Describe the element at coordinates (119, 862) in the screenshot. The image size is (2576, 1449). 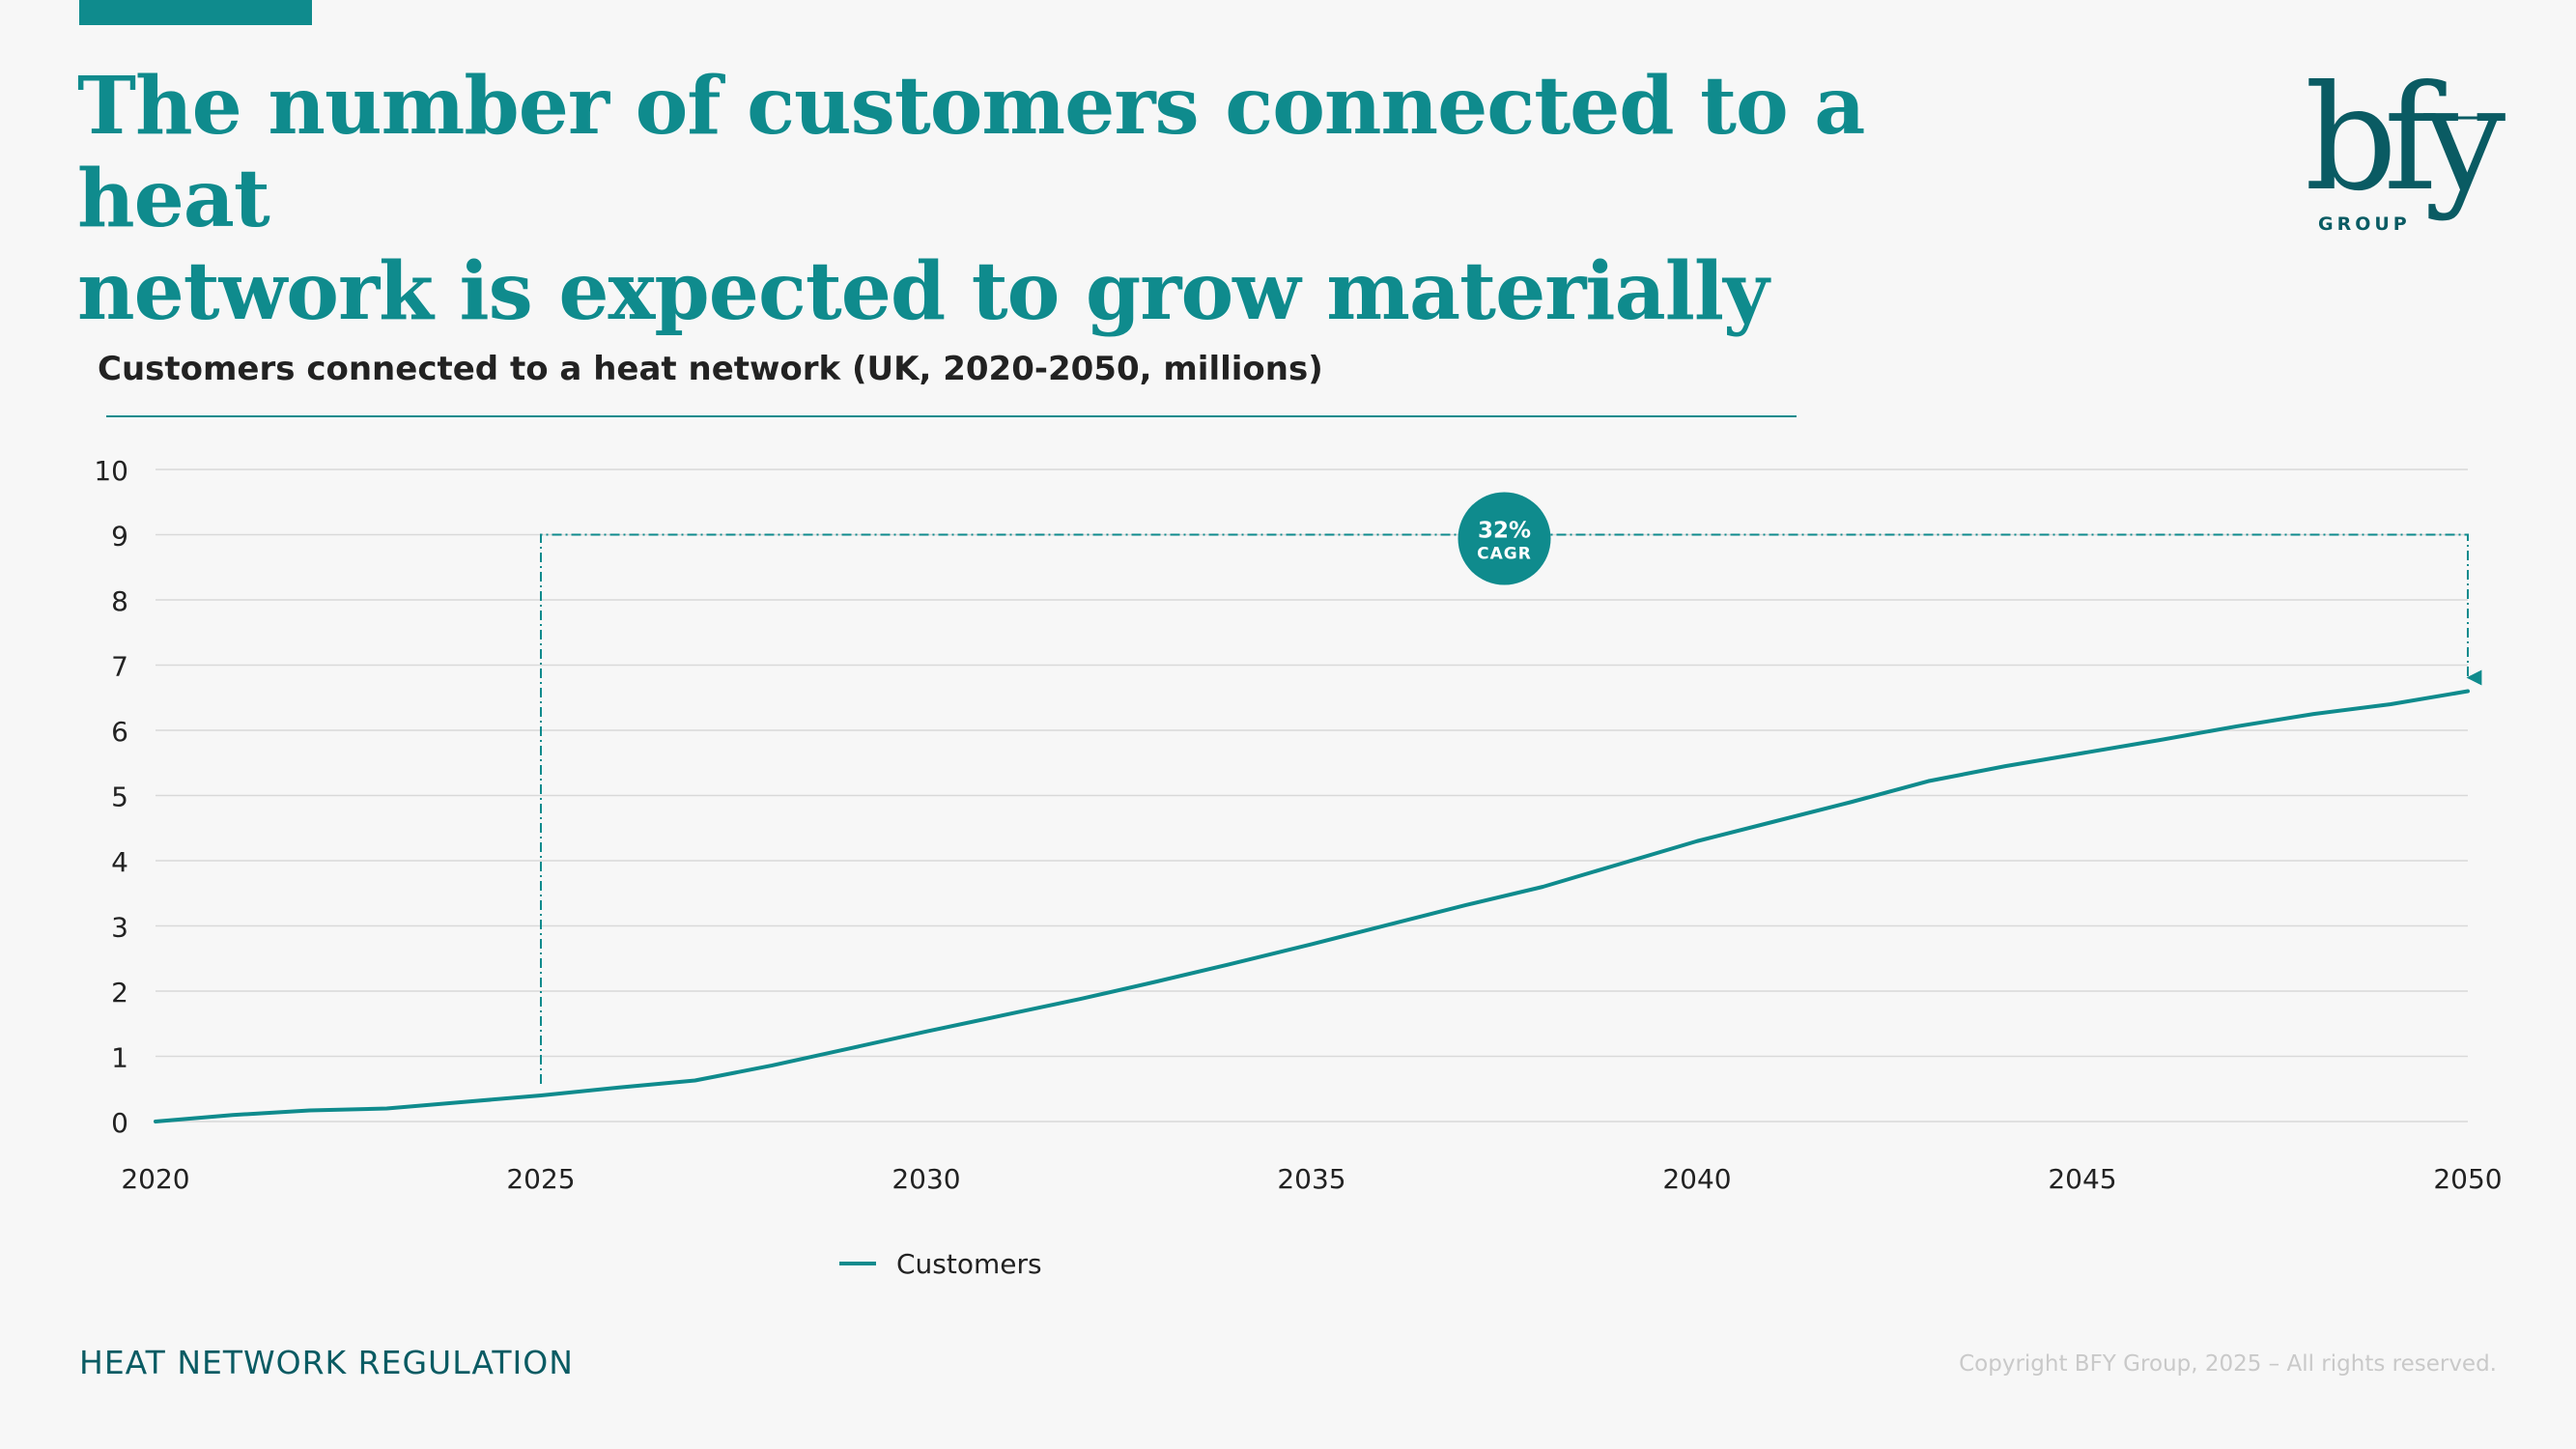
I see `y-tick-label-4: 4` at that location.